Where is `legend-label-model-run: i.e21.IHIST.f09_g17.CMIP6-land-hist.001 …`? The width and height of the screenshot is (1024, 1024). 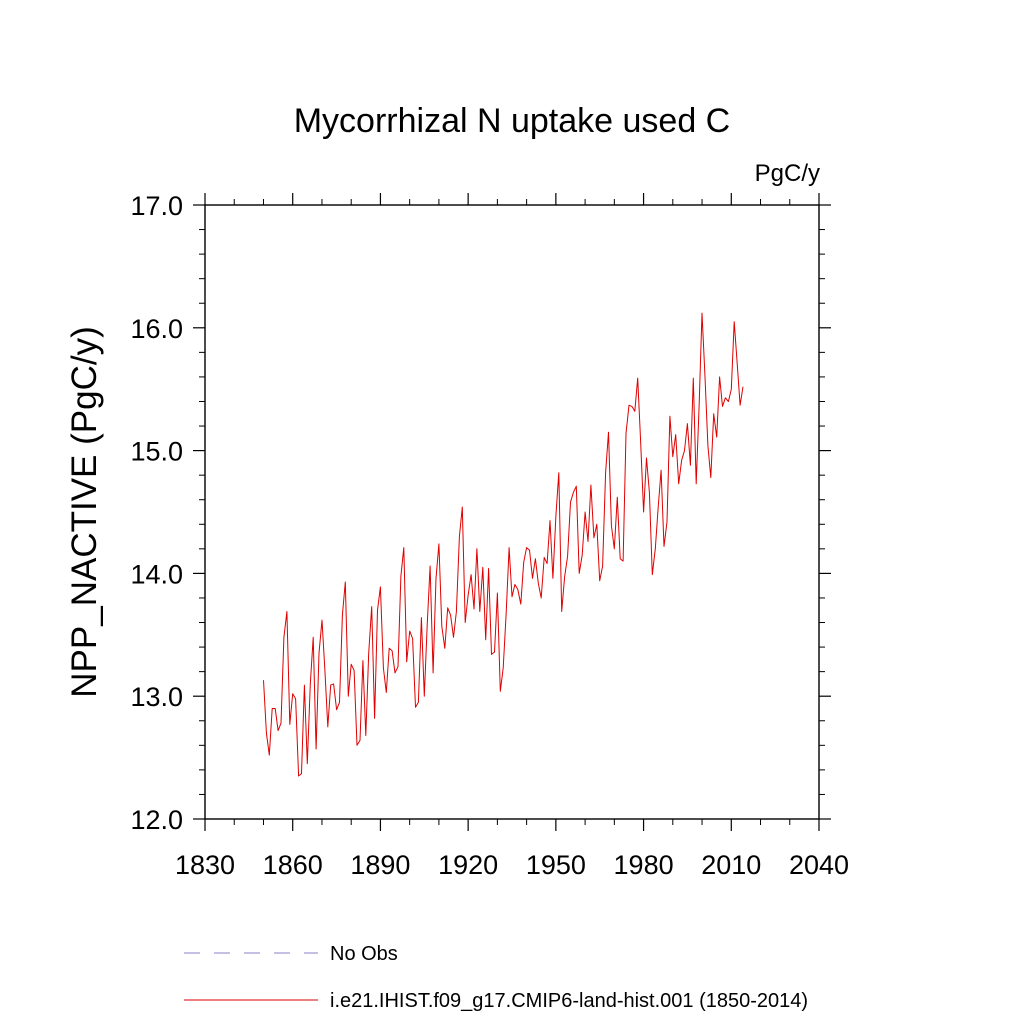 legend-label-model-run: i.e21.IHIST.f09_g17.CMIP6-land-hist.001 … is located at coordinates (569, 1001).